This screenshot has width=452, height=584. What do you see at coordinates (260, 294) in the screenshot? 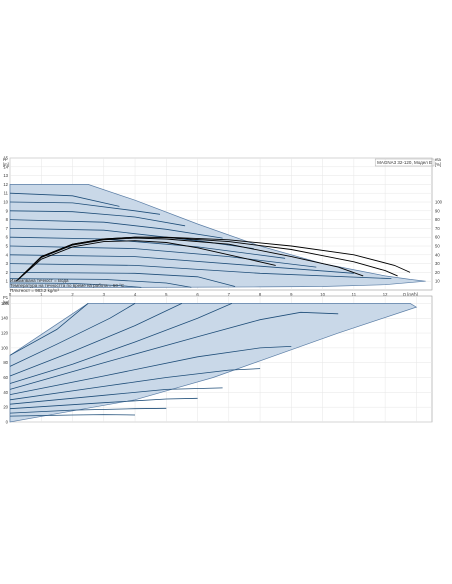
I see `top-x-tick-label: 8` at bounding box center [260, 294].